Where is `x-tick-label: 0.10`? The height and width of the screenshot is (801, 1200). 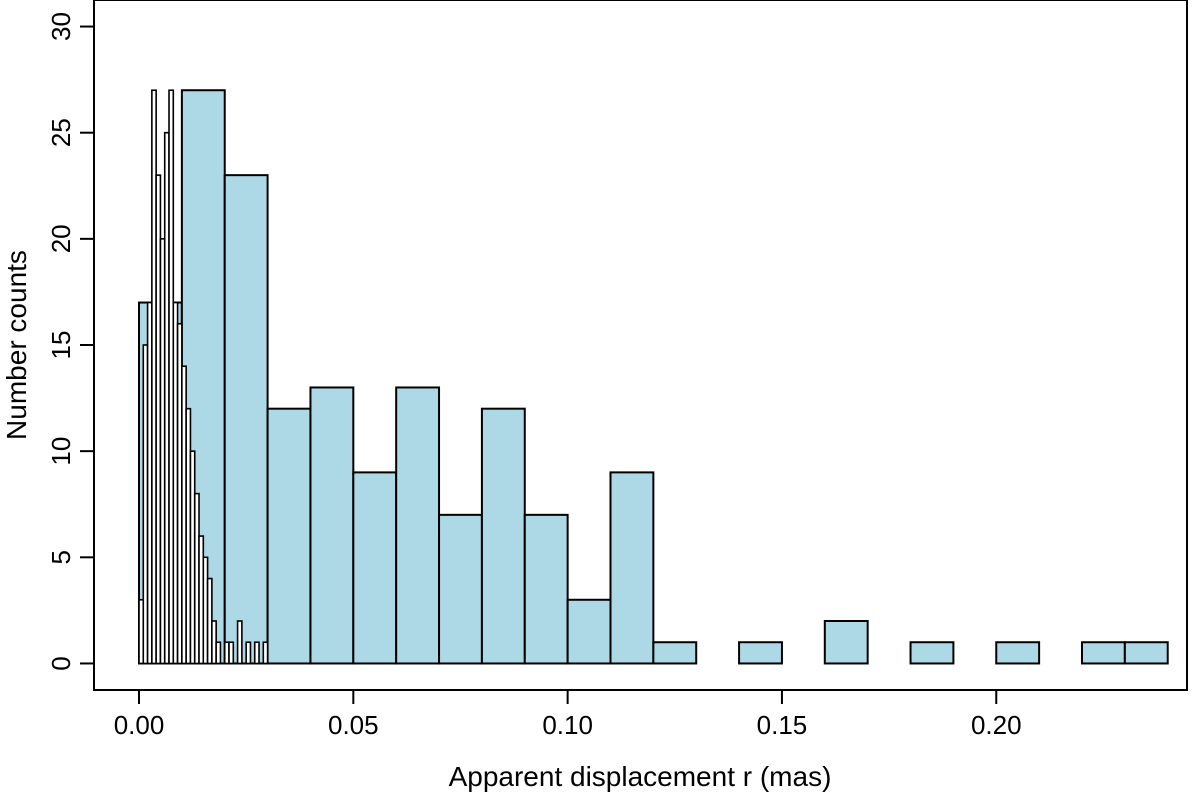 x-tick-label: 0.10 is located at coordinates (567, 725).